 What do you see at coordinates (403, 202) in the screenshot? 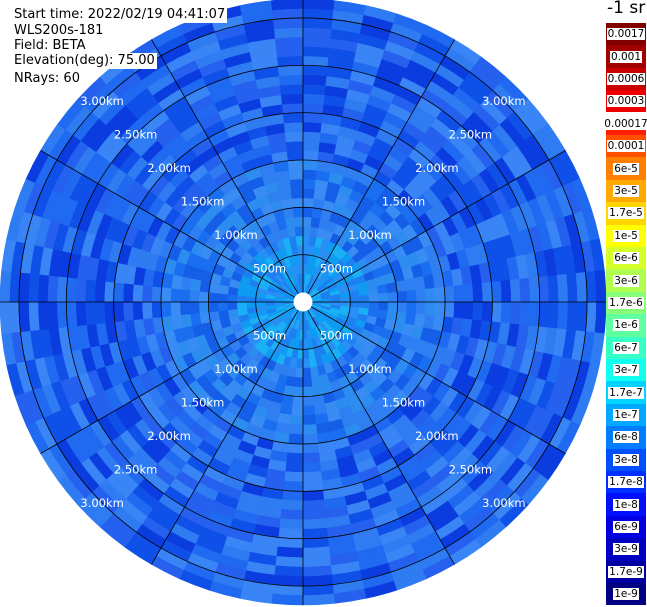
I see `range-ring-label: 1.50km` at bounding box center [403, 202].